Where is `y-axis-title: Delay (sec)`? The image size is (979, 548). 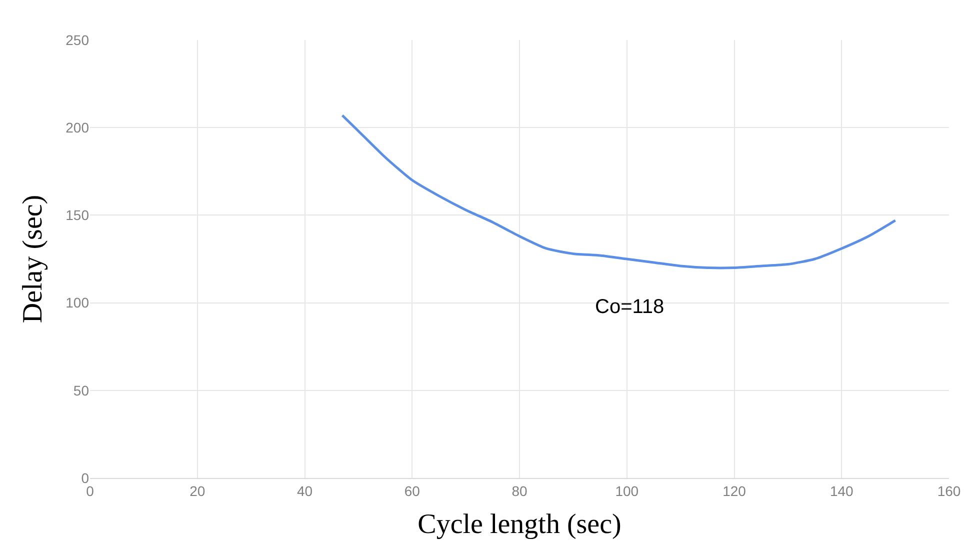
y-axis-title: Delay (sec) is located at coordinates (32, 259).